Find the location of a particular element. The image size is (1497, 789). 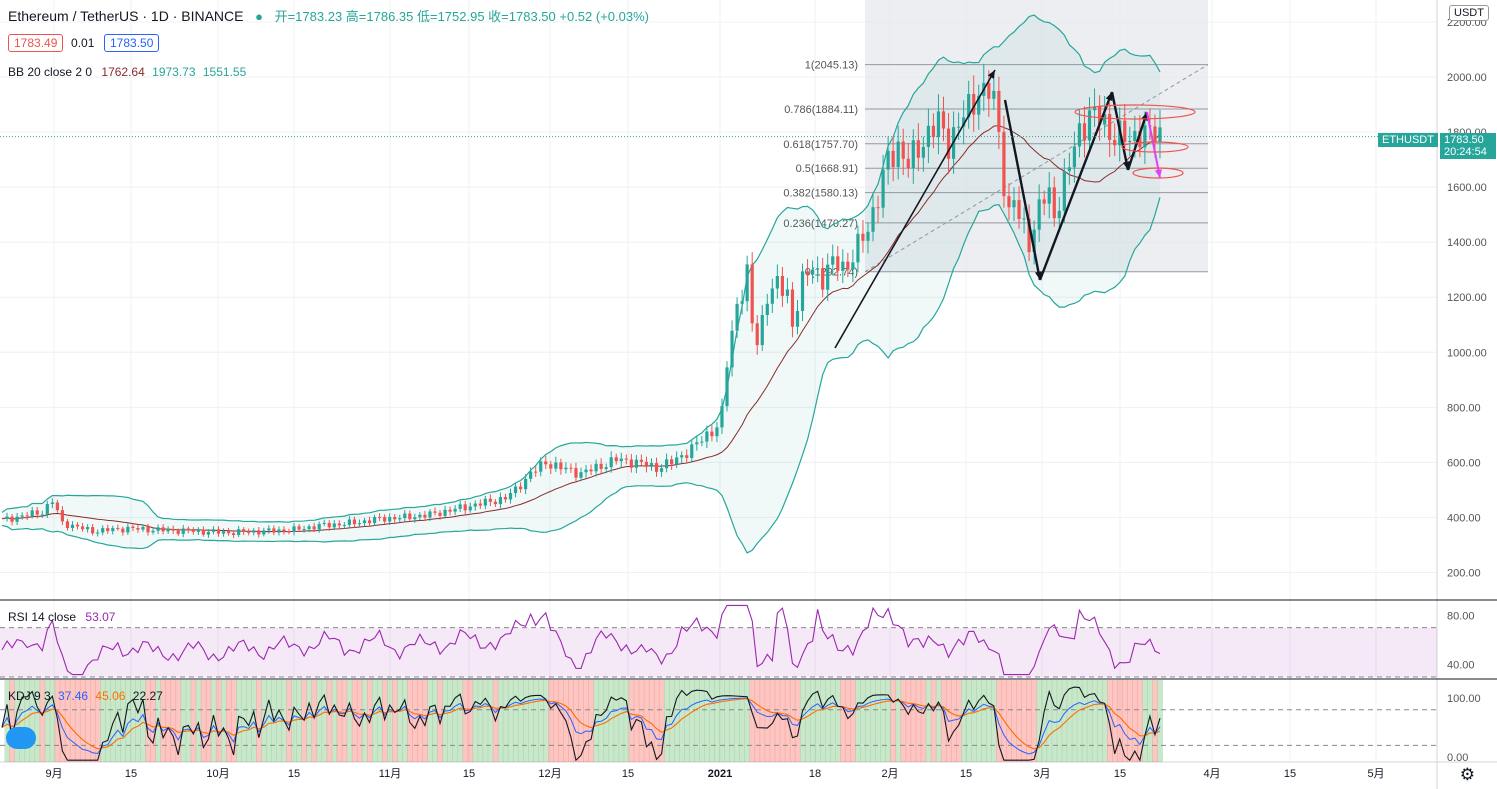

settings-gear-icon: ⚙ is located at coordinates (1467, 774).